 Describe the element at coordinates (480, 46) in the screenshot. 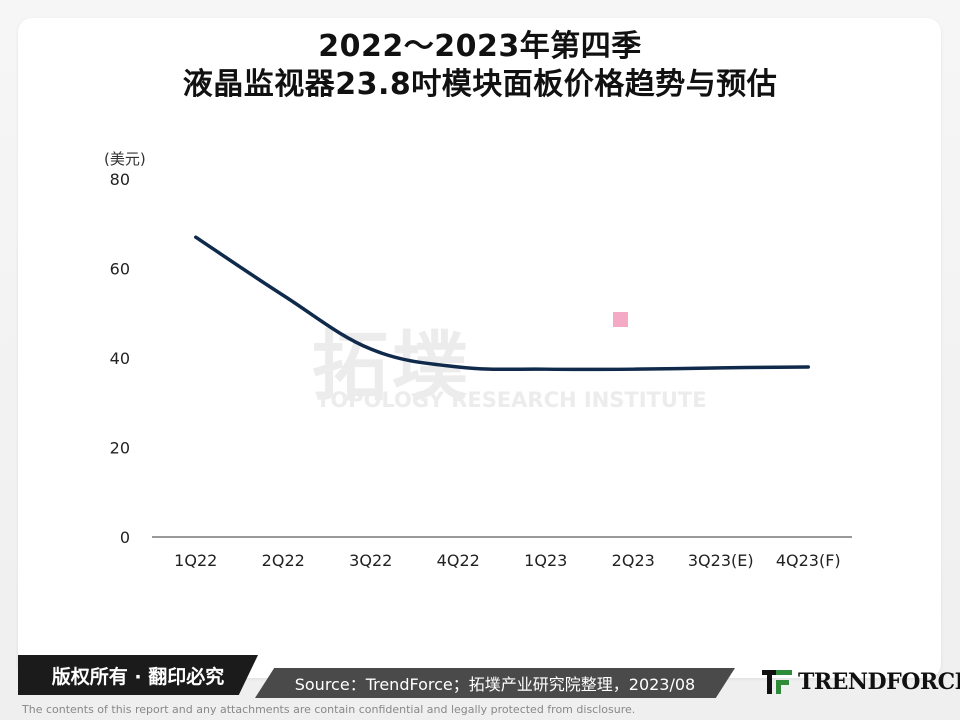

I see `chart-title-line1: 2022～2023年第四季` at that location.